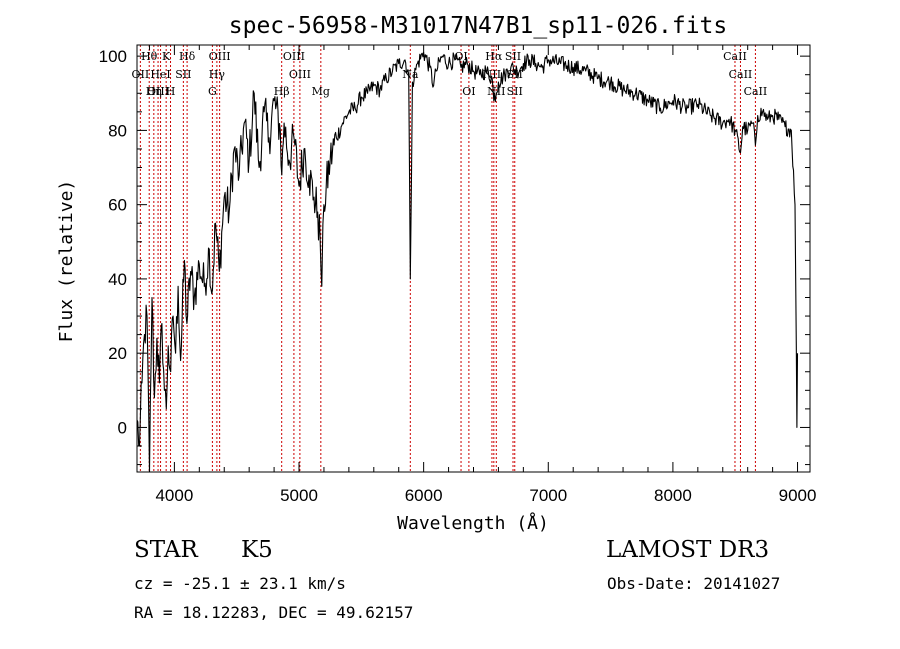  Describe the element at coordinates (473, 523) in the screenshot. I see `x-axis-label: Wavelength (Å)` at that location.